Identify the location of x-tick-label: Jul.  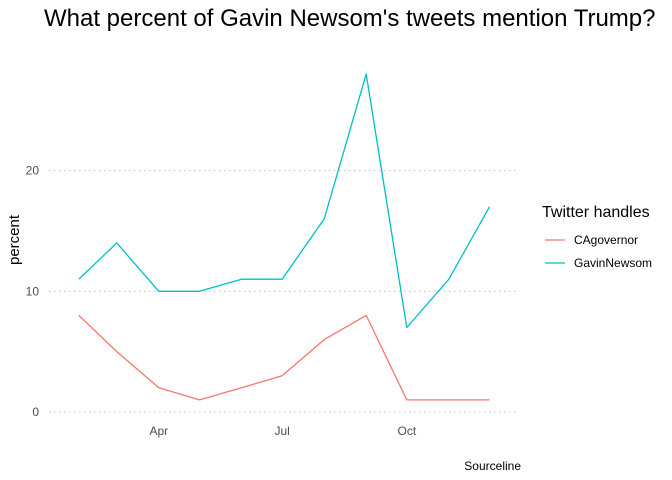
(281, 431).